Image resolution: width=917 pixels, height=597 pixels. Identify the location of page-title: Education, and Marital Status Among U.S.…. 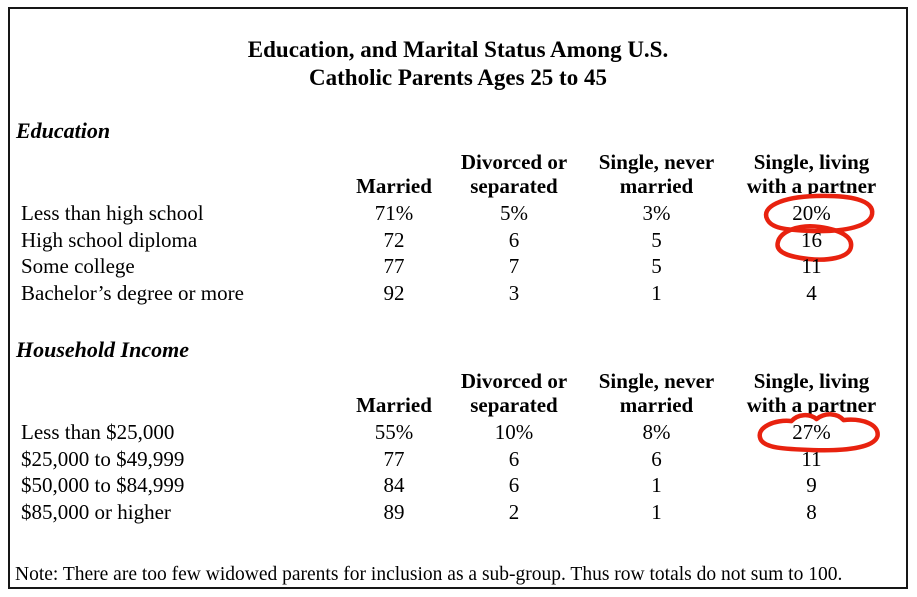
(458, 64).